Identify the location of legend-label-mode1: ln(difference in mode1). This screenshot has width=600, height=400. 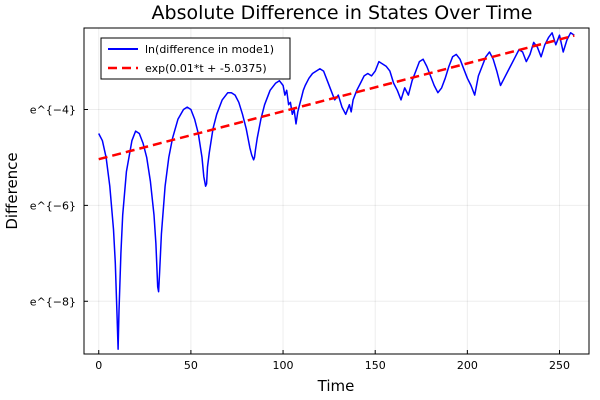
(209, 49).